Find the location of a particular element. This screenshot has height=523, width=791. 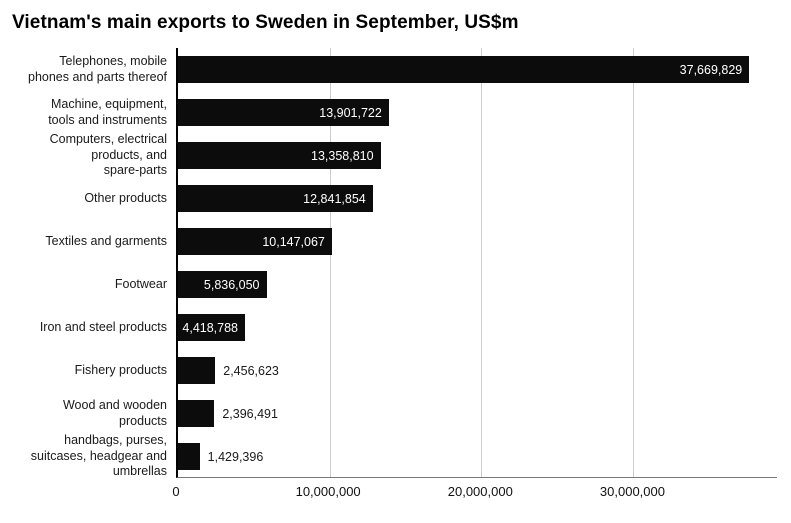

x-axis: 0 10,000,000 20,000,000 30,000,000 is located at coordinates (474, 490).